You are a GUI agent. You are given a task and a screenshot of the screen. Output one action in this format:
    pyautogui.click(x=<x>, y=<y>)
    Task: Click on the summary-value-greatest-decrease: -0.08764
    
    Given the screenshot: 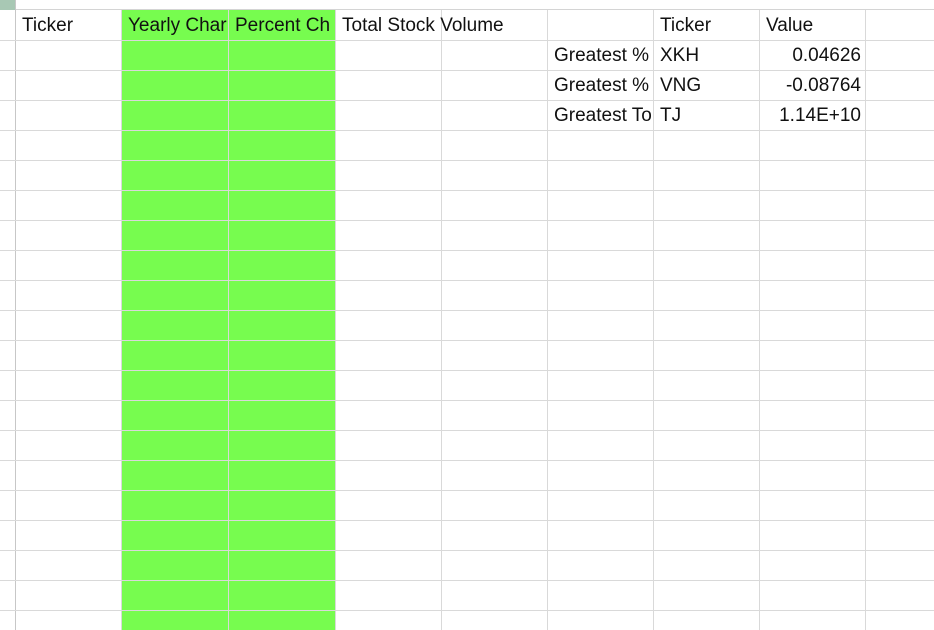 What is the action you would take?
    pyautogui.click(x=823, y=85)
    